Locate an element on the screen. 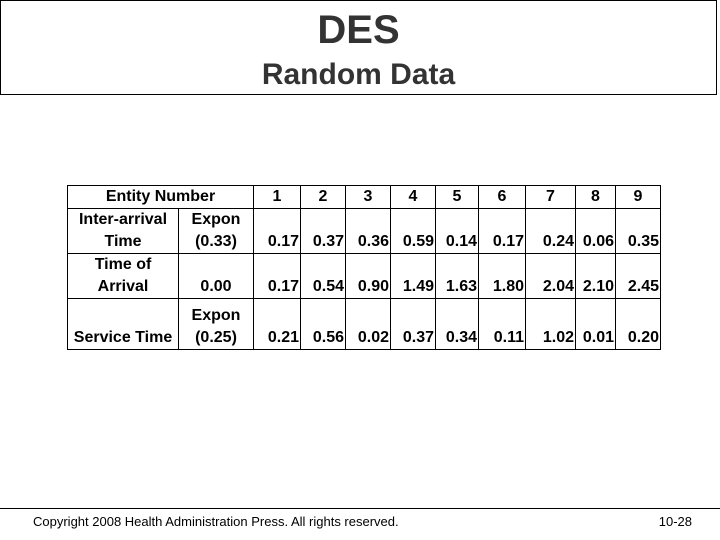 This screenshot has height=540, width=720. table-cell: 0.20 is located at coordinates (638, 324).